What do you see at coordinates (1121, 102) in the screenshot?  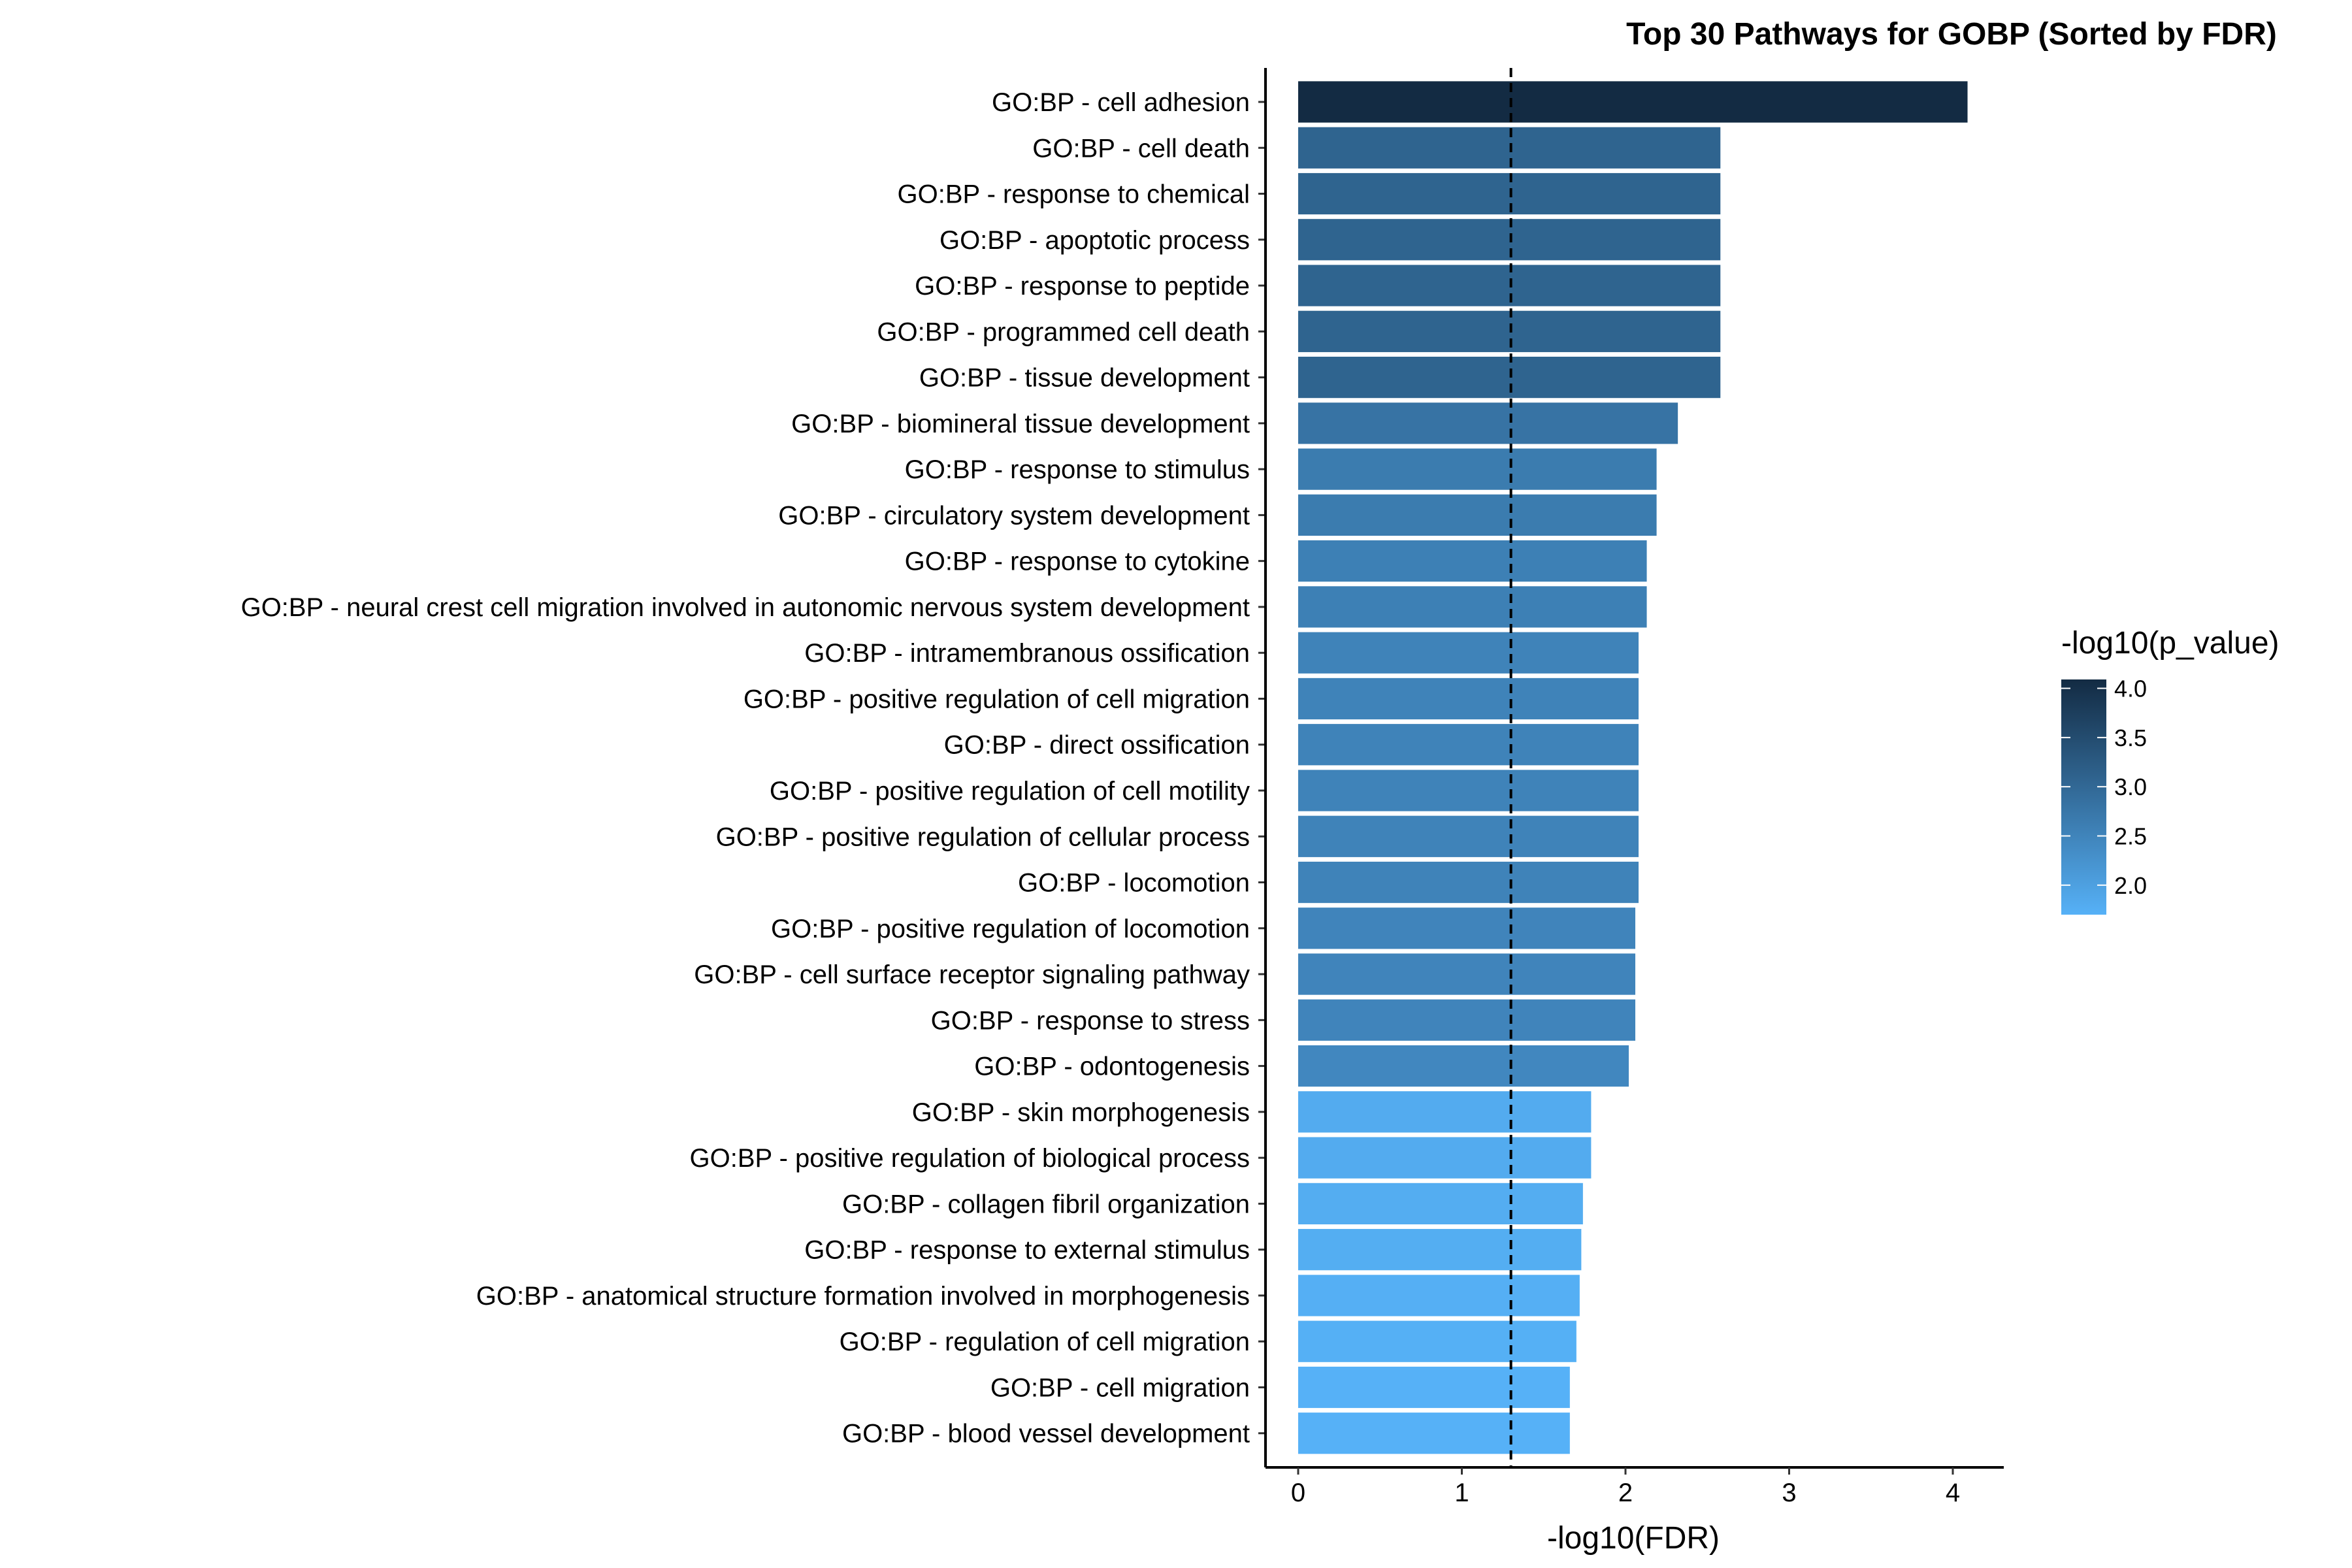 I see `y-tick-label-1: GO:BP - cell adhesion` at bounding box center [1121, 102].